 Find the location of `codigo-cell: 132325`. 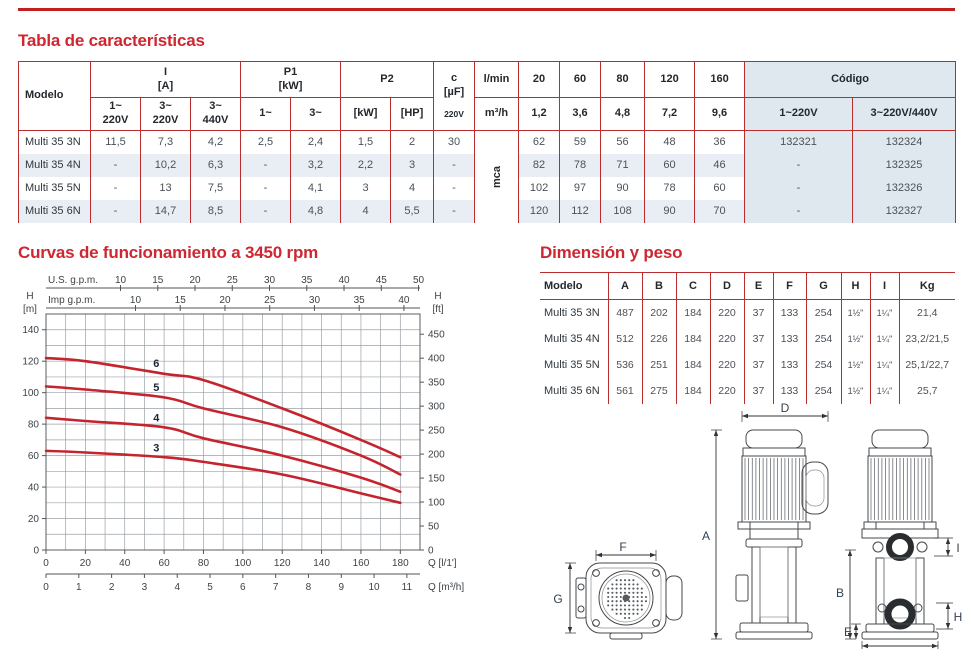

codigo-cell: 132325 is located at coordinates (904, 165).